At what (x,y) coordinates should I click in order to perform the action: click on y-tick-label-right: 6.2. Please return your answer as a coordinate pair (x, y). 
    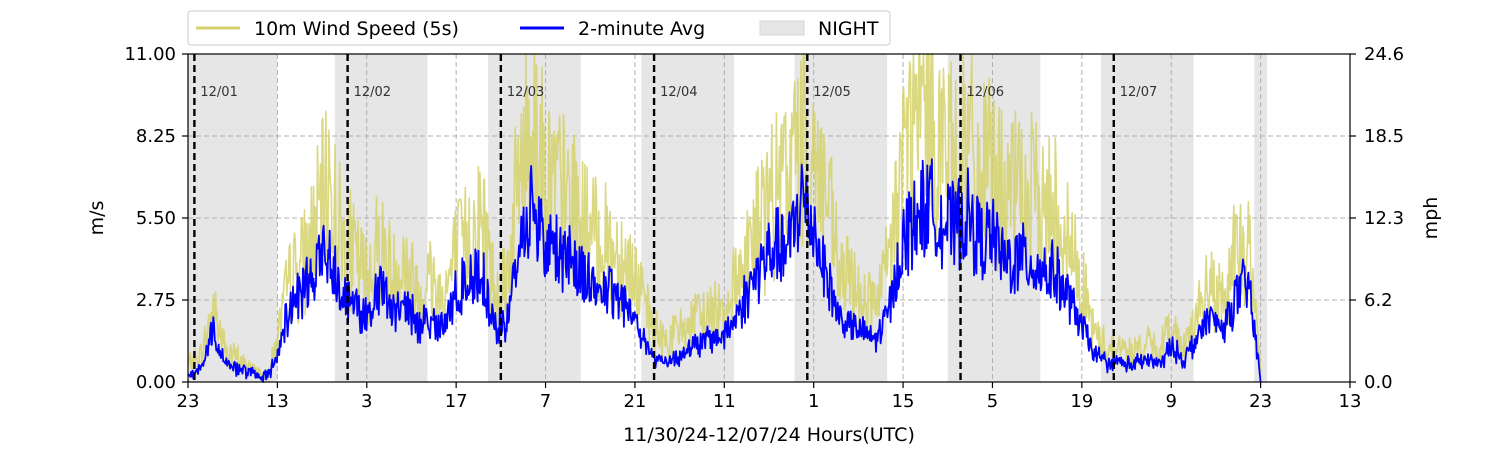
    Looking at the image, I should click on (1378, 300).